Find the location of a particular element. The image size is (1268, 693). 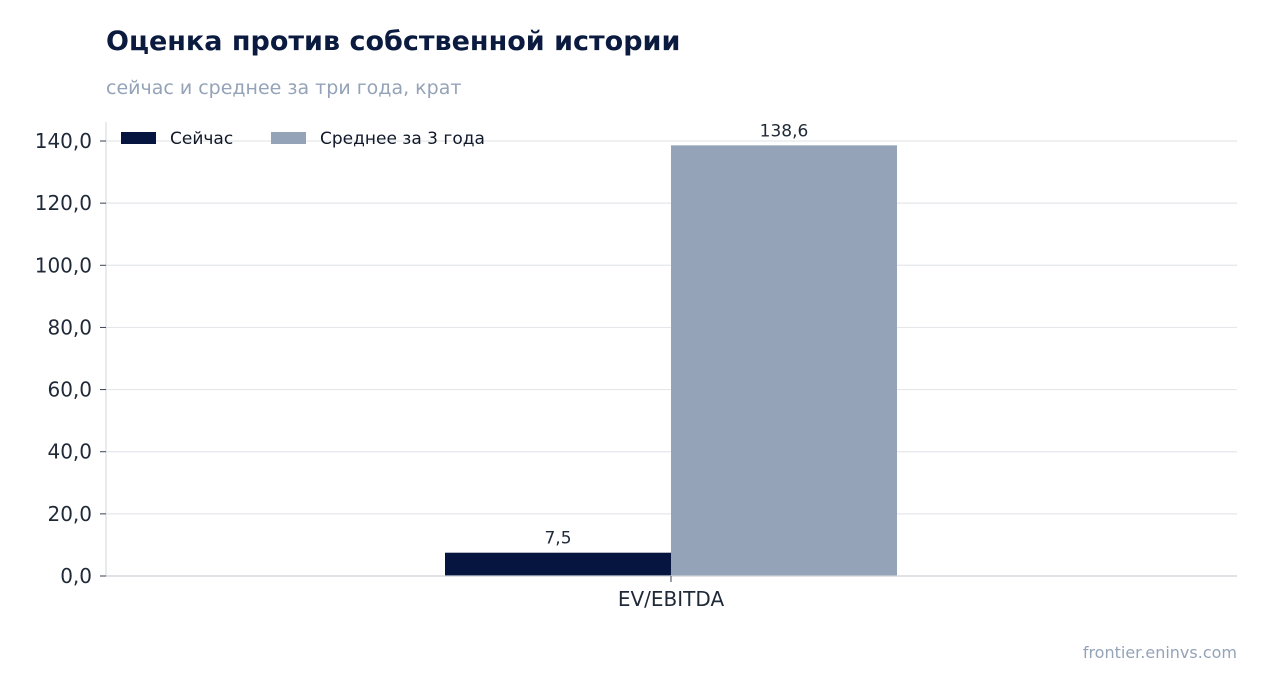

data-label-now: 7,5 is located at coordinates (557, 539).